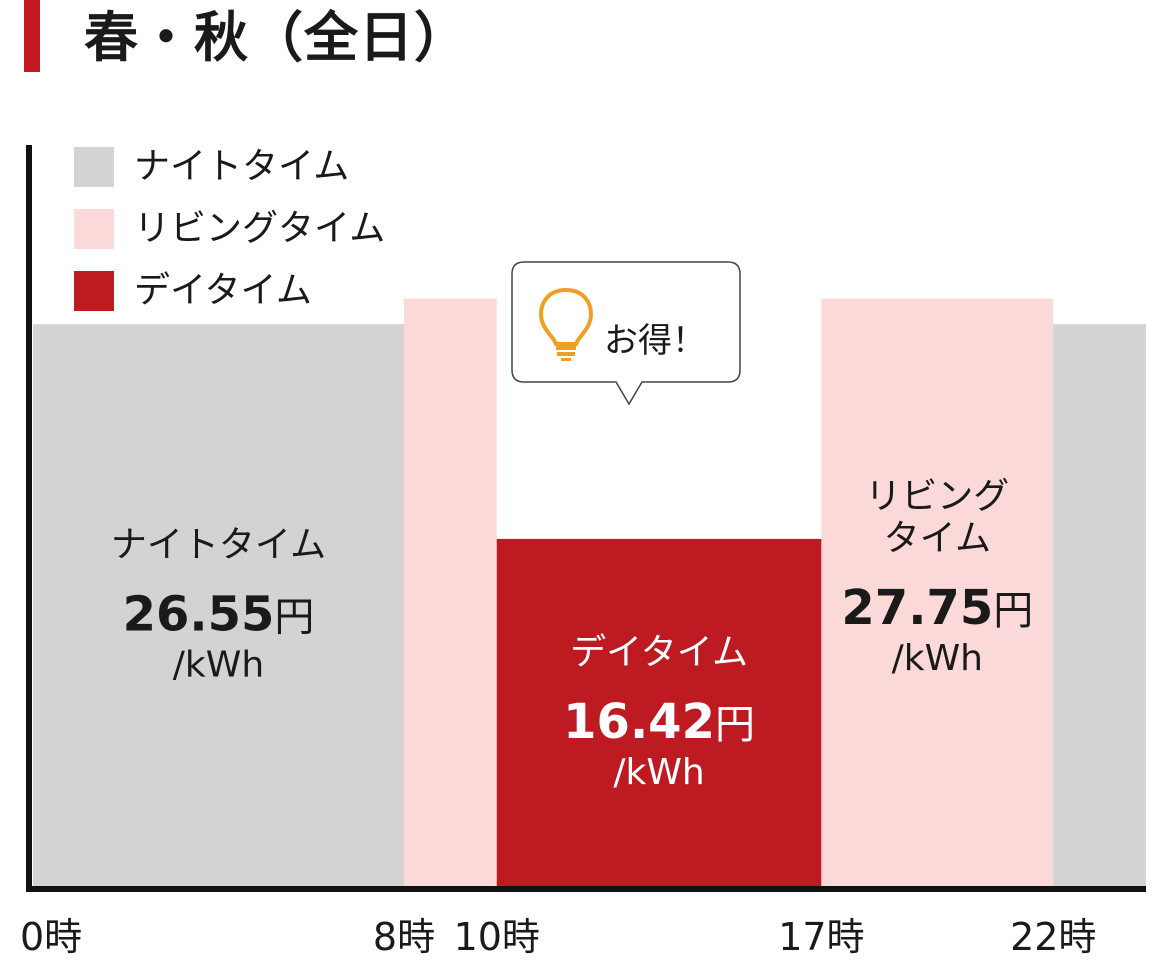 The width and height of the screenshot is (1168, 964). What do you see at coordinates (404, 937) in the screenshot?
I see `x-tick-label-1: 8時` at bounding box center [404, 937].